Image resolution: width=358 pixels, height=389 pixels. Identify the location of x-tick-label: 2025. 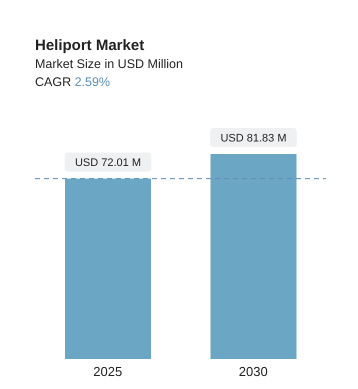
(107, 372).